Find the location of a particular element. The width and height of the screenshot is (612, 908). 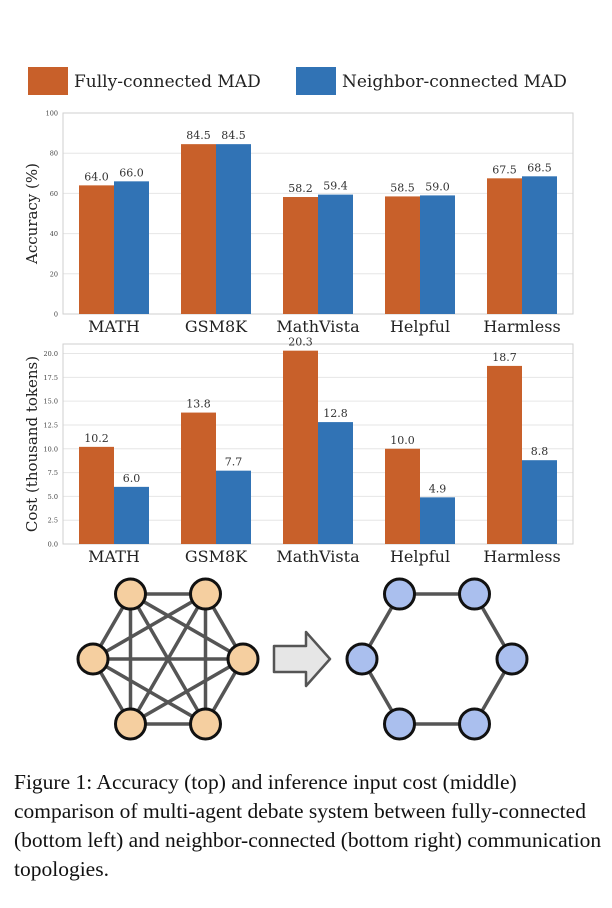

cost-bar-helpful-s2 is located at coordinates (437, 520).